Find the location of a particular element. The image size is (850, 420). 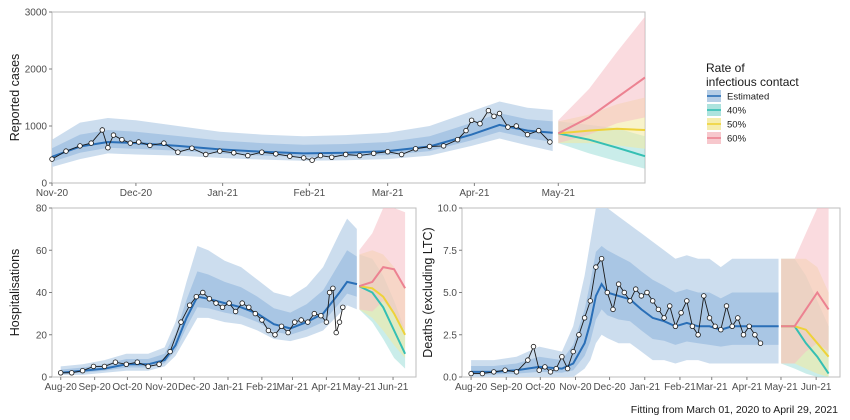

deaths-xtick-label-6: Feb-21 is located at coordinates (680, 387).